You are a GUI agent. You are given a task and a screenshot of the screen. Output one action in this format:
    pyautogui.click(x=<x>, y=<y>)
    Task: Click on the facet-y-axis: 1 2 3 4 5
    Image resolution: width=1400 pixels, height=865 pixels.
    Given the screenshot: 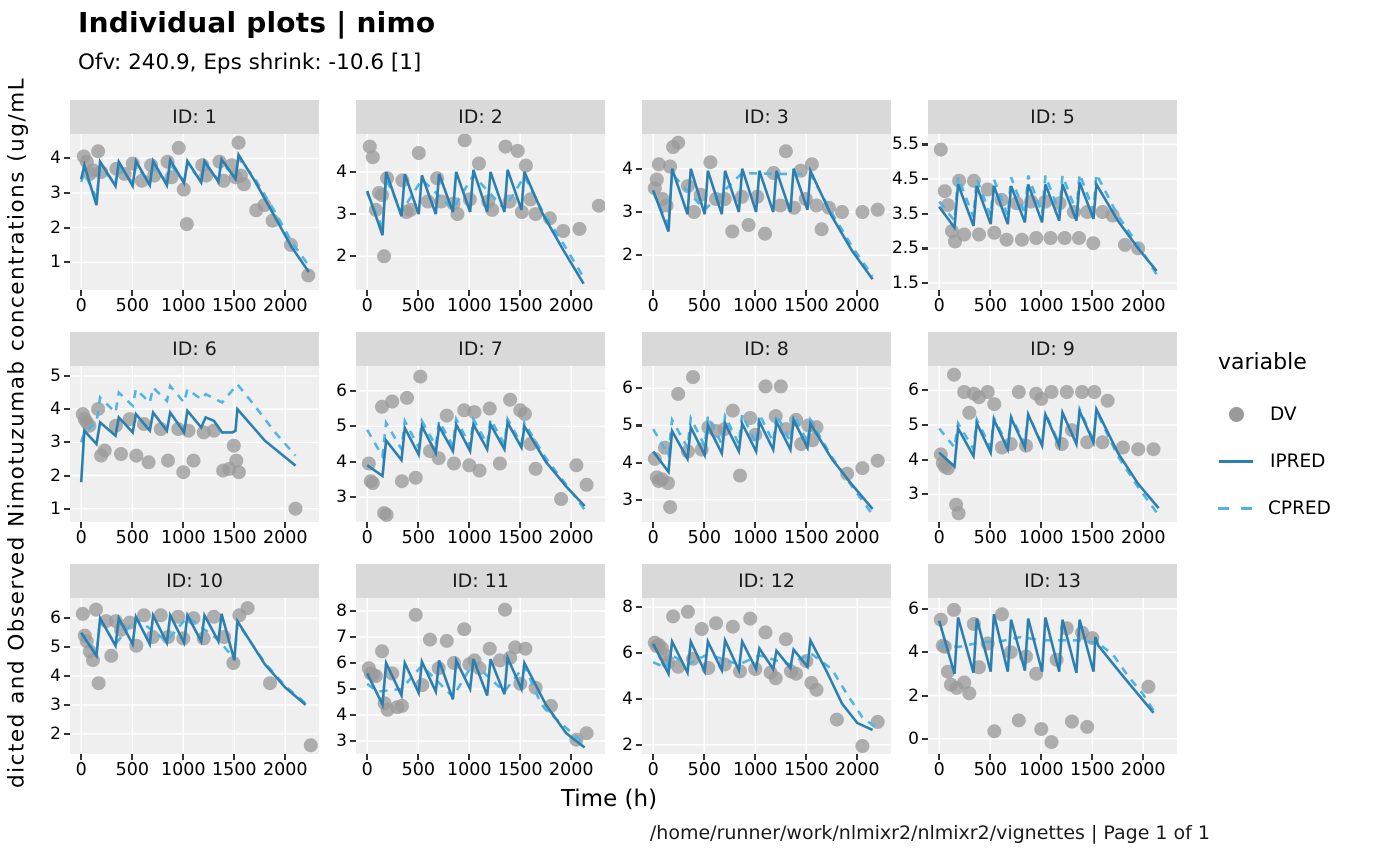 What is the action you would take?
    pyautogui.click(x=53, y=444)
    